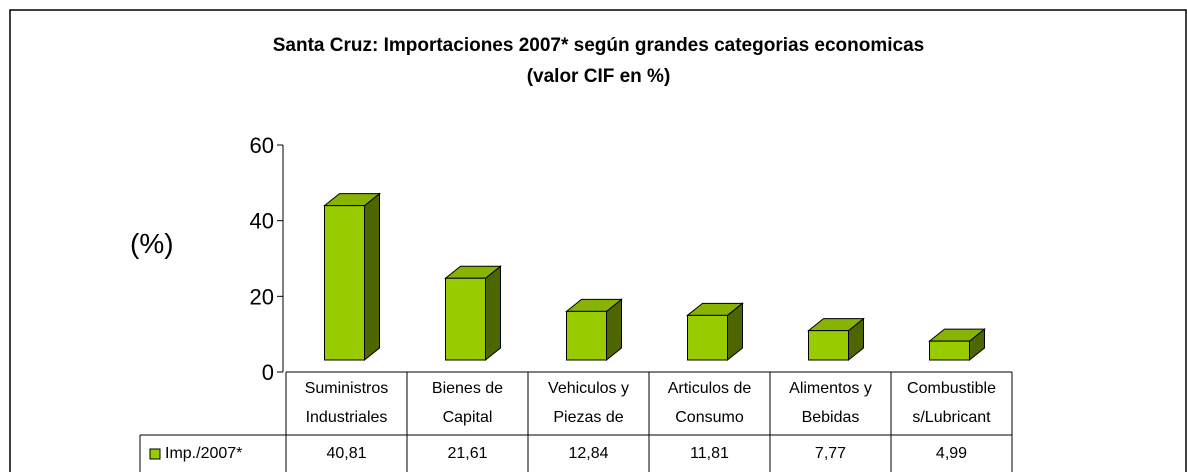 This screenshot has width=1187, height=472. What do you see at coordinates (152, 243) in the screenshot?
I see `y-axis-label: (%)` at bounding box center [152, 243].